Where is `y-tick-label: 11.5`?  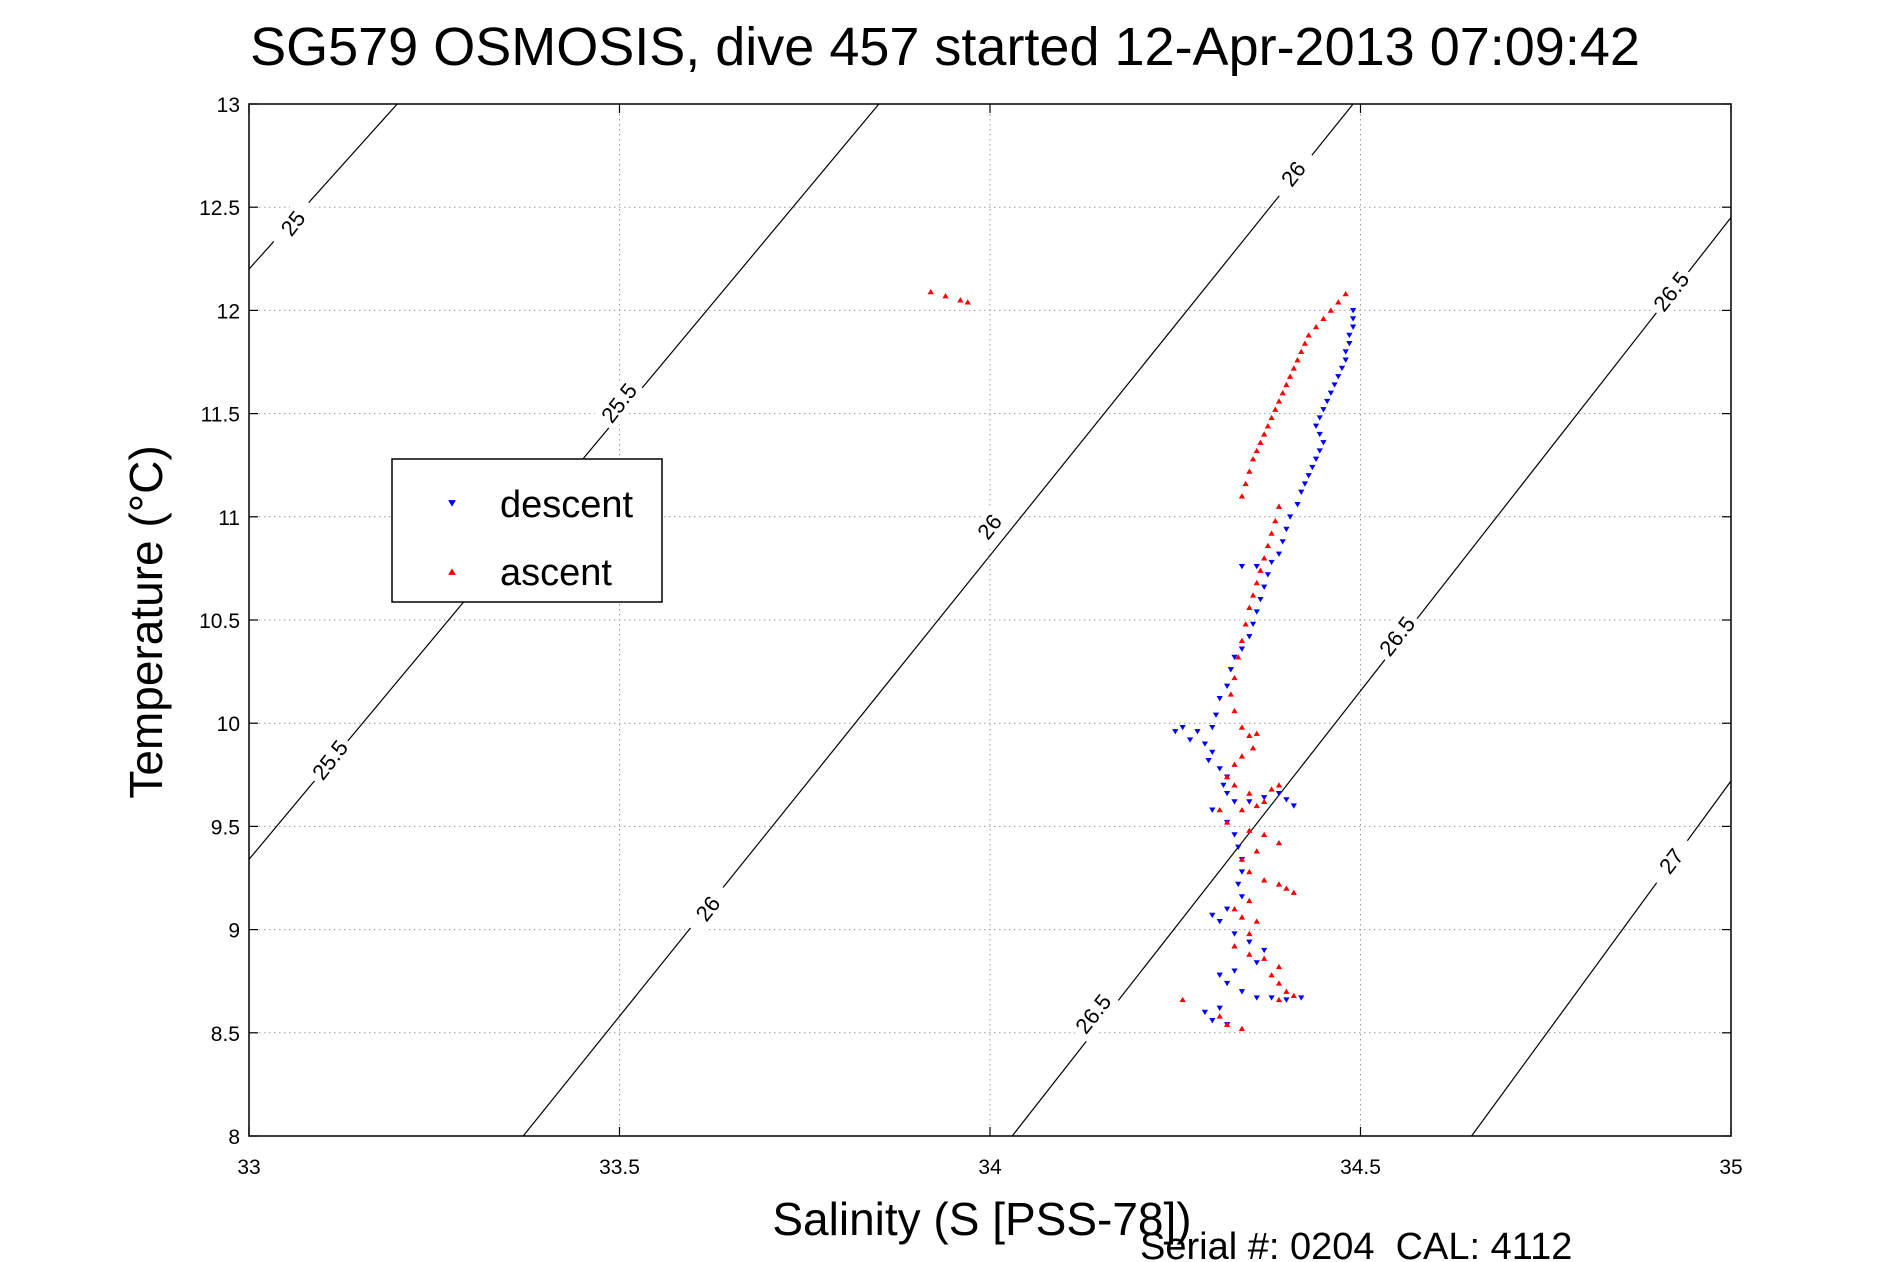
y-tick-label: 11.5 is located at coordinates (220, 415).